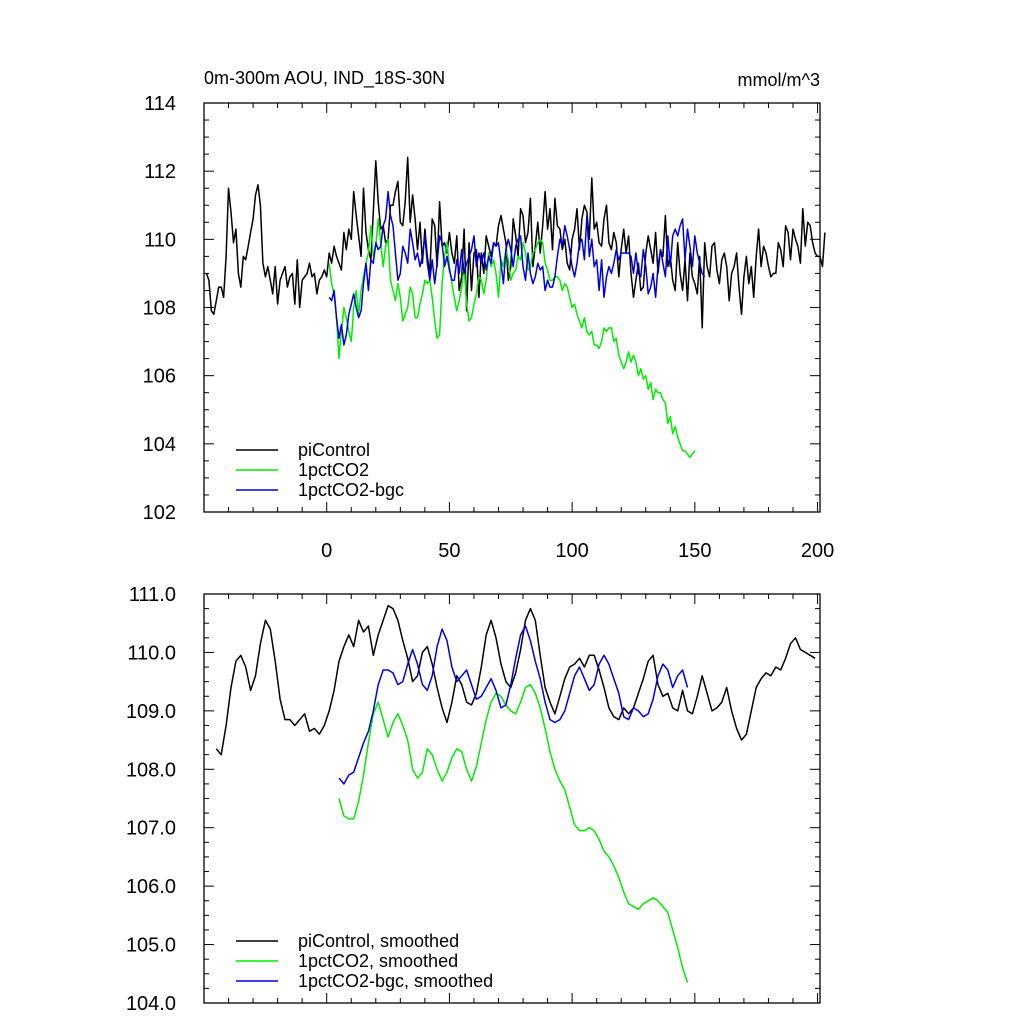 The image size is (1024, 1024). I want to click on y-tick-label: 106.0, so click(151, 887).